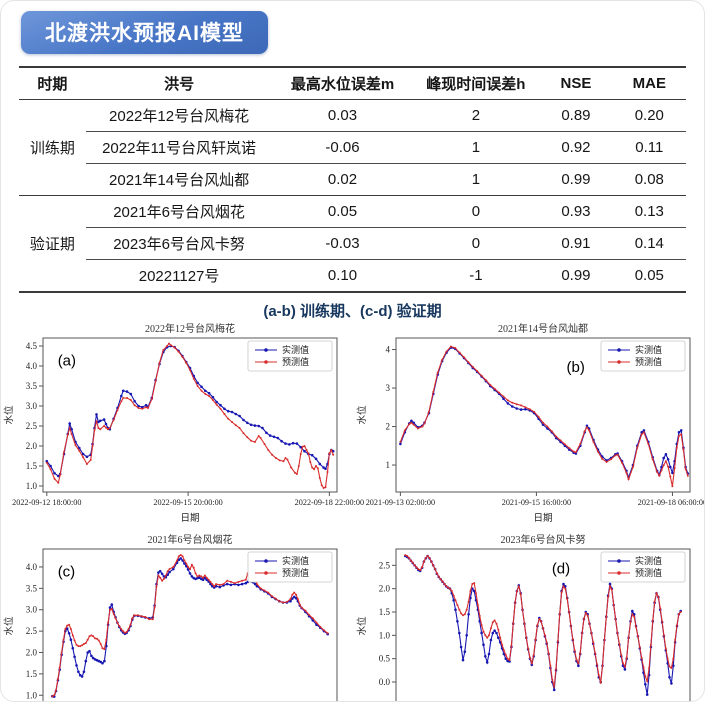 The height and width of the screenshot is (702, 705). I want to click on table-row: 2021年14号台风灿都 0.02 1 0.99 0.08, so click(352, 179).